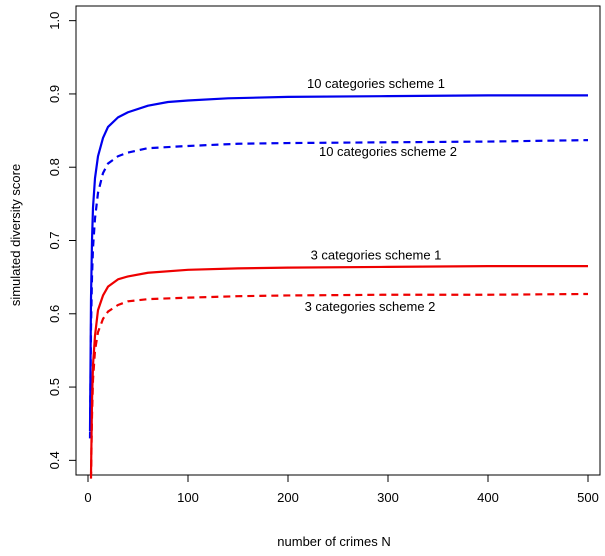  Describe the element at coordinates (54, 387) in the screenshot. I see `y-tick-label: 0.5` at that location.